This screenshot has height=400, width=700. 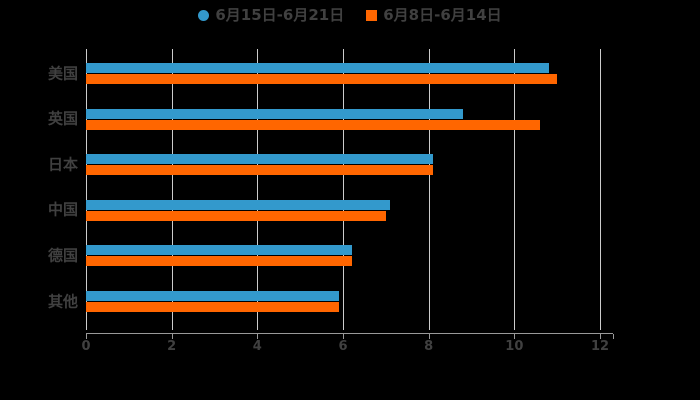 I want to click on legend-label-jun15-21: 6月15日-6月21日, so click(x=280, y=14).